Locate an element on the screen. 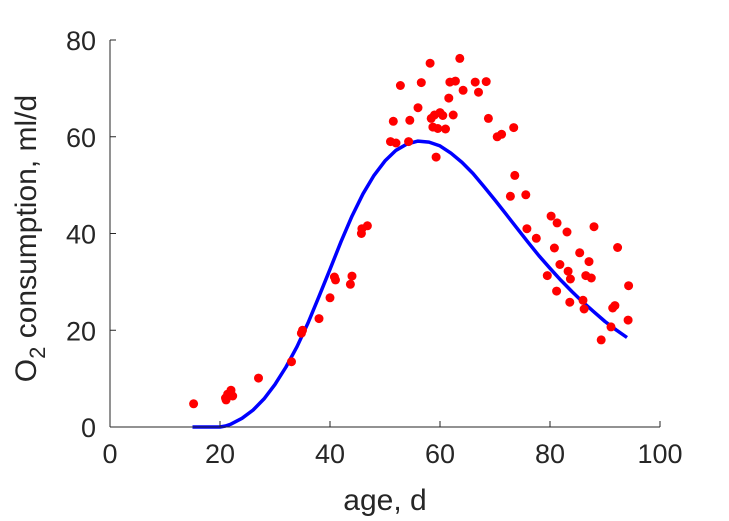 The image size is (729, 521). x-ticks: 0 20 40 60 80 100 is located at coordinates (392, 445).